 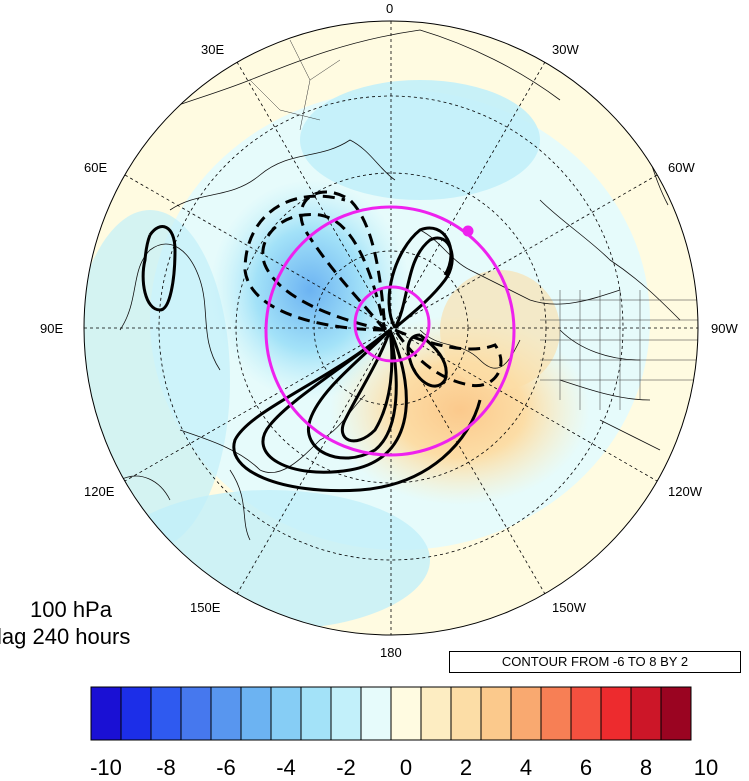 What do you see at coordinates (706, 767) in the screenshot?
I see `colorbar-tick-label: 10` at bounding box center [706, 767].